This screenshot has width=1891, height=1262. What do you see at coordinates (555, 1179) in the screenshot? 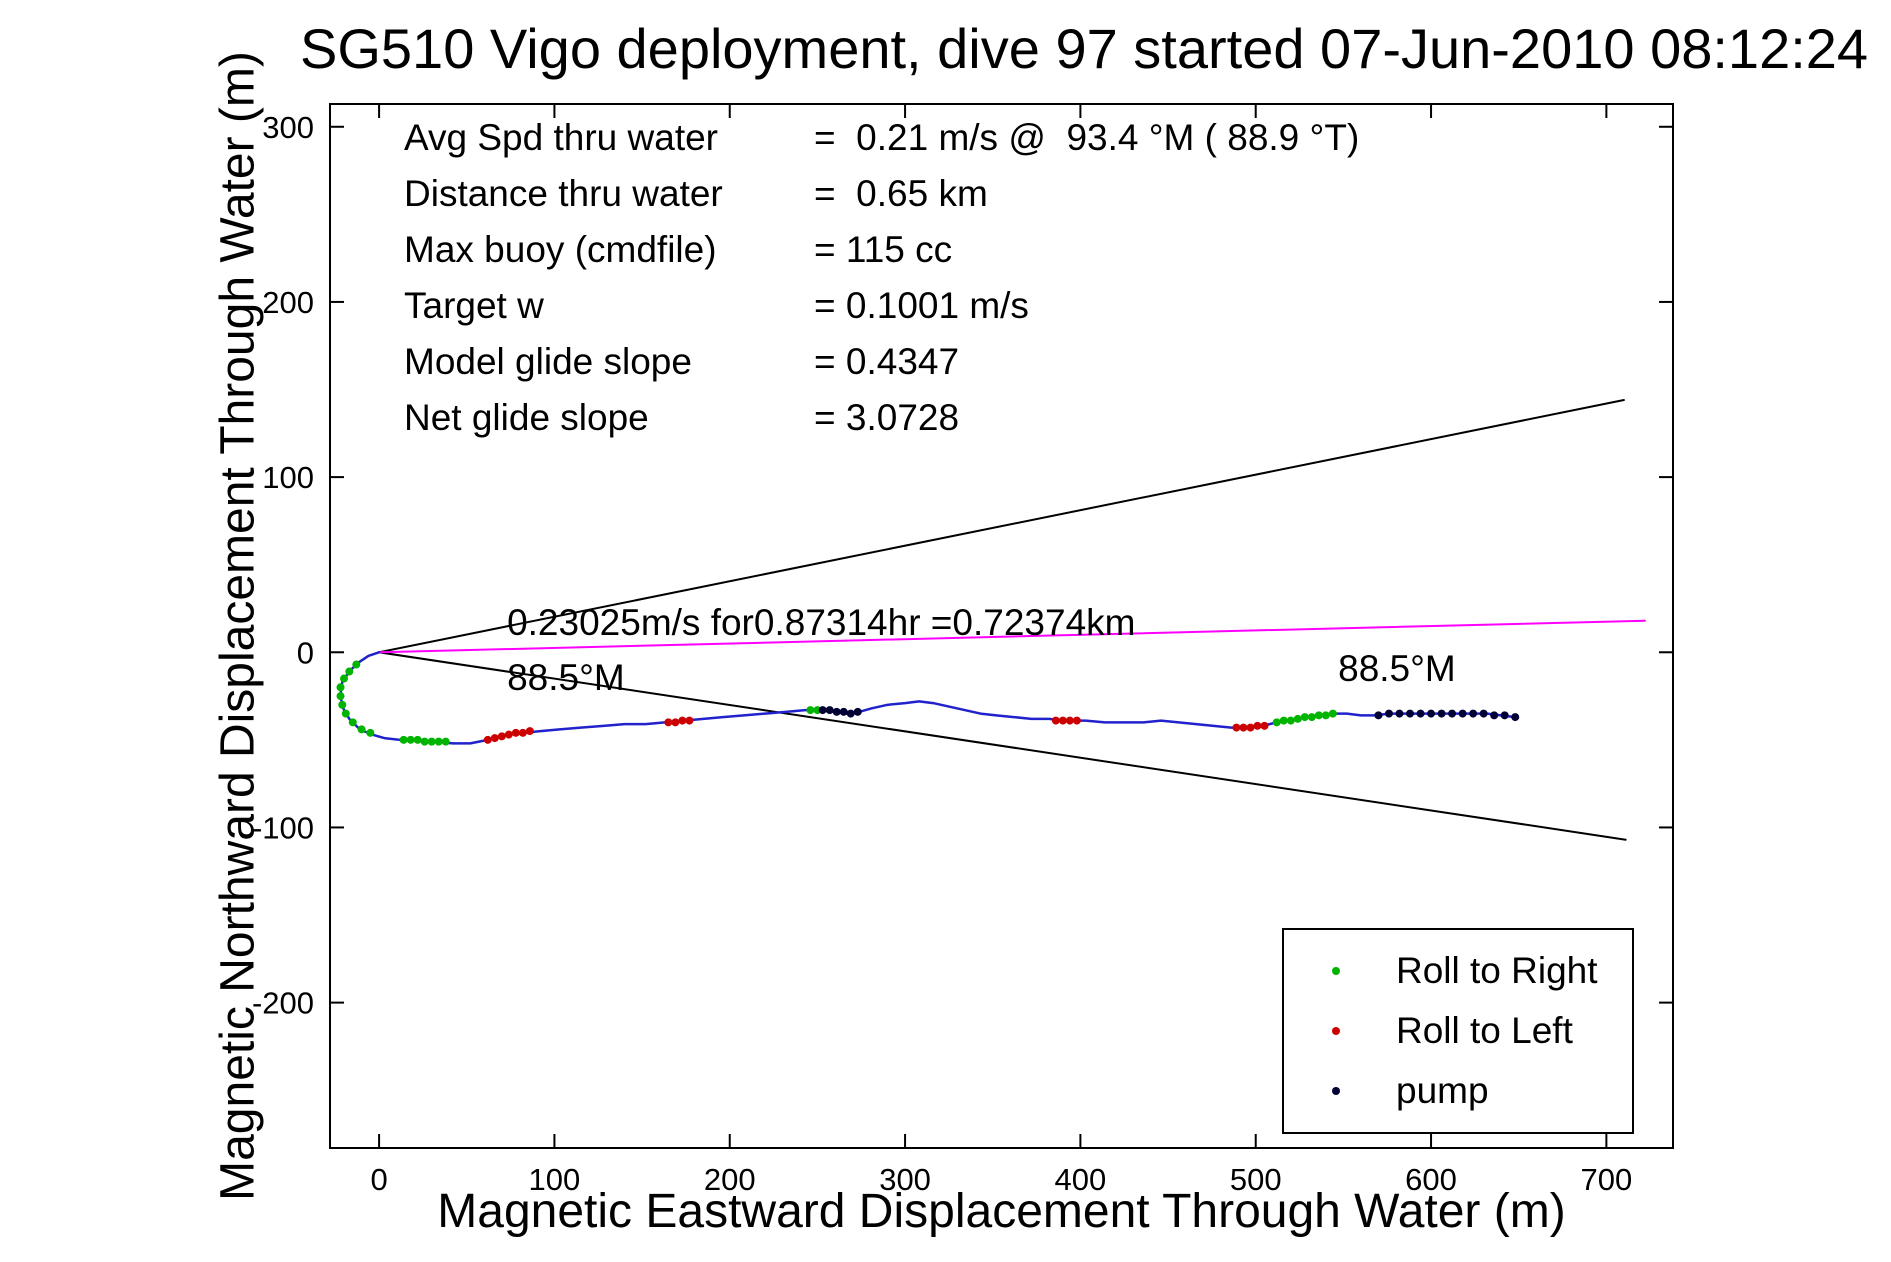
I see `x-tick-label: 100` at bounding box center [555, 1179].